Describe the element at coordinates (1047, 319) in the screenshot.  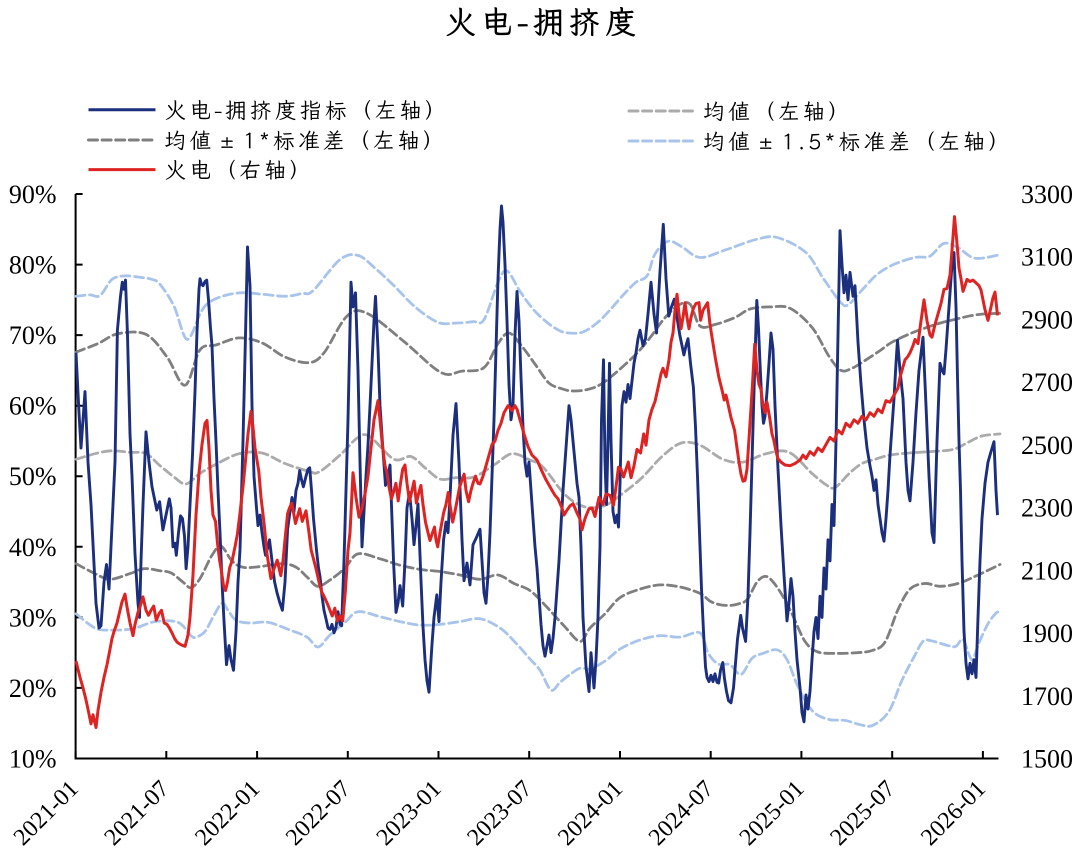
I see `svg-text: 2900` at that location.